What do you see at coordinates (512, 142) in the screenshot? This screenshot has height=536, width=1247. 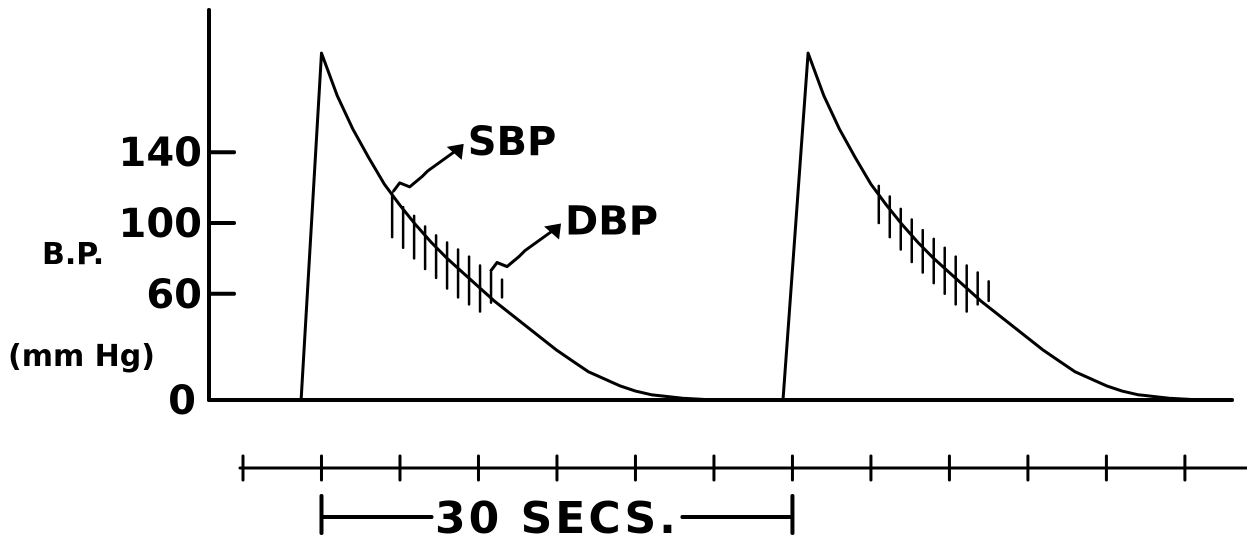 I see `annotation-label-sbp: SBP` at bounding box center [512, 142].